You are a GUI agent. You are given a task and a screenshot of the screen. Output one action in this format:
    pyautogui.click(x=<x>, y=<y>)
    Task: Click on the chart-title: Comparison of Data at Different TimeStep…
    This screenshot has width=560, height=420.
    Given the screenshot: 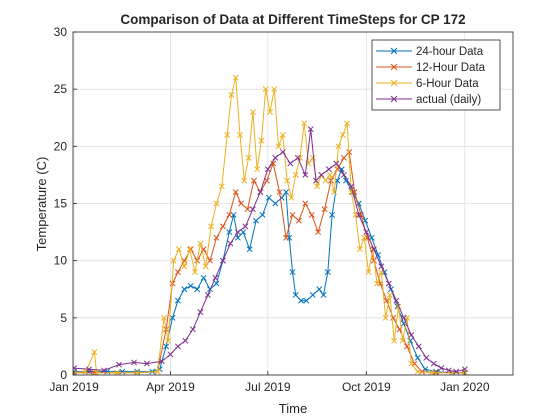 What is the action you would take?
    pyautogui.click(x=292, y=19)
    